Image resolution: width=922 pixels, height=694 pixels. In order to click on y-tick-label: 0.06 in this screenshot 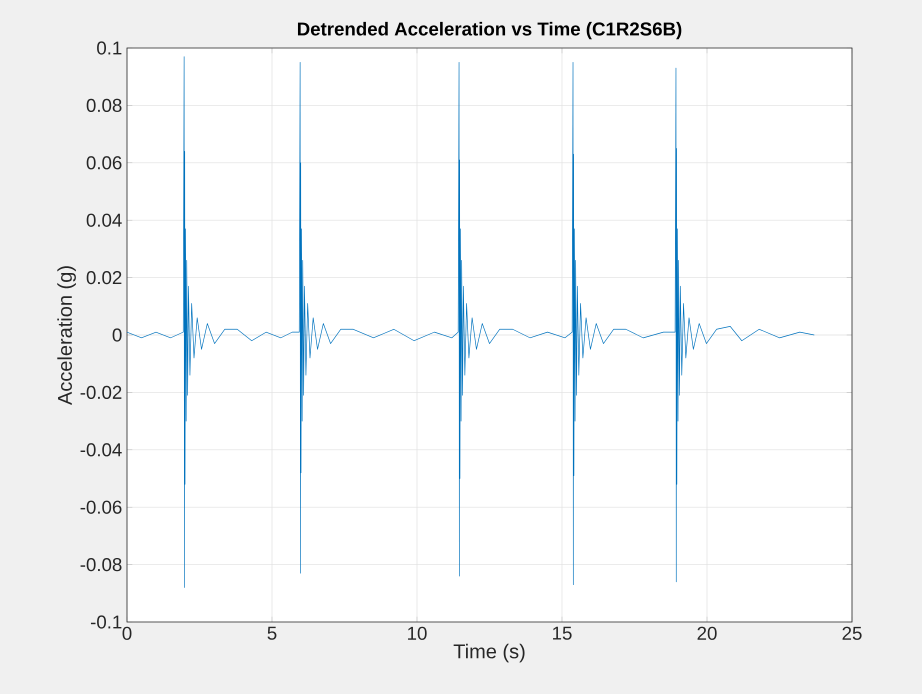, I will do `click(104, 163)`.